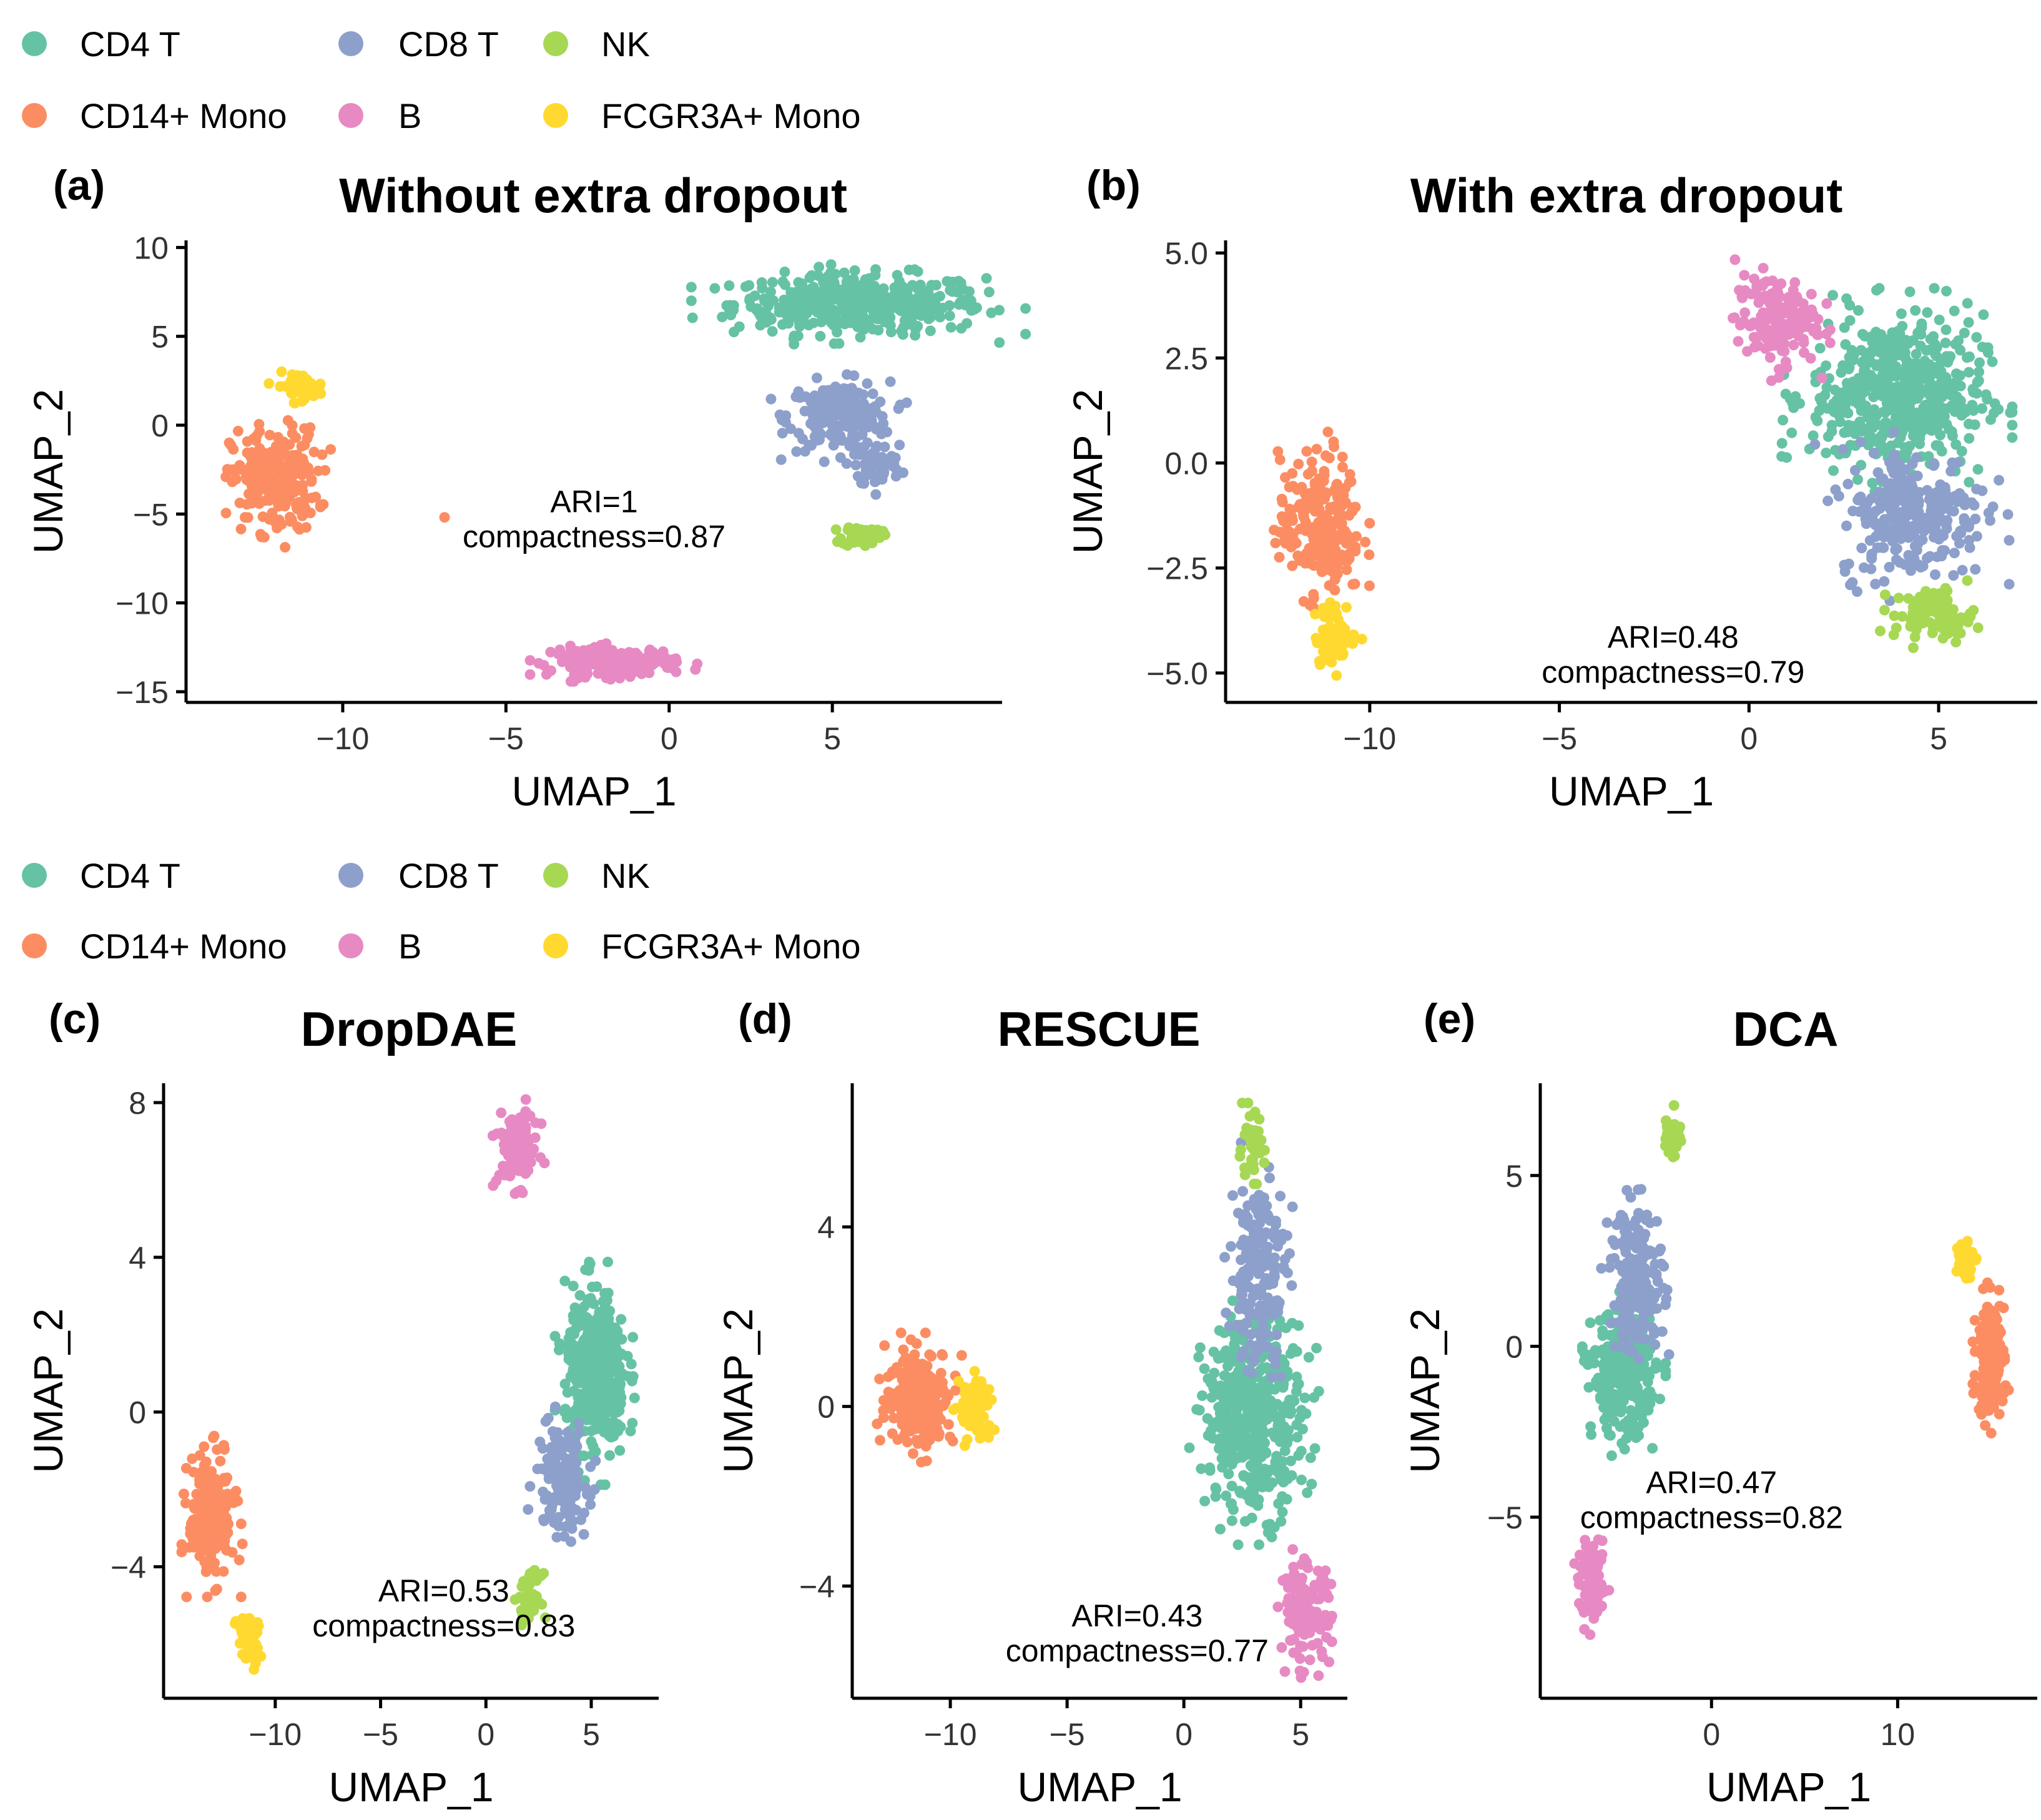 This screenshot has width=2041, height=1820. Describe the element at coordinates (183, 115) in the screenshot. I see `legend-label: CD14+ Mono` at that location.